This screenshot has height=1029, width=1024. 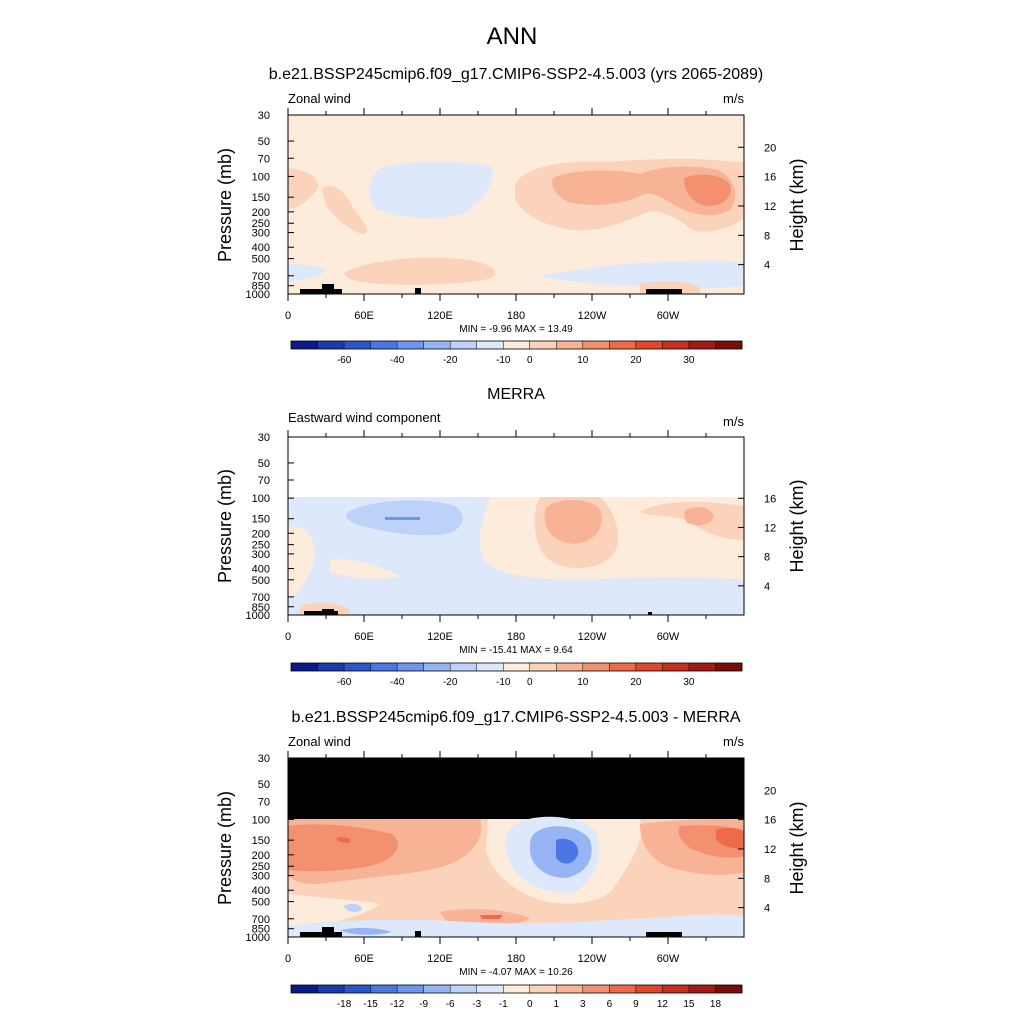 I want to click on y-axis-title-left: Pressure (mb), so click(x=225, y=848).